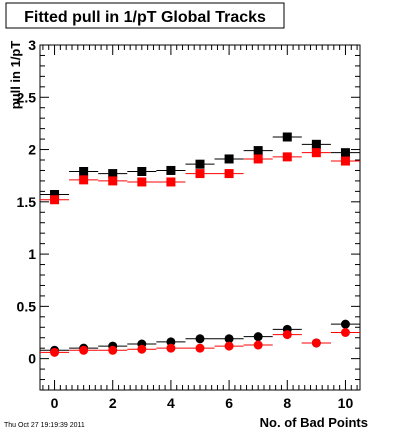 This screenshot has height=433, width=400. What do you see at coordinates (15, 75) in the screenshot?
I see `y-axis-label: pull in 1/pT` at bounding box center [15, 75].